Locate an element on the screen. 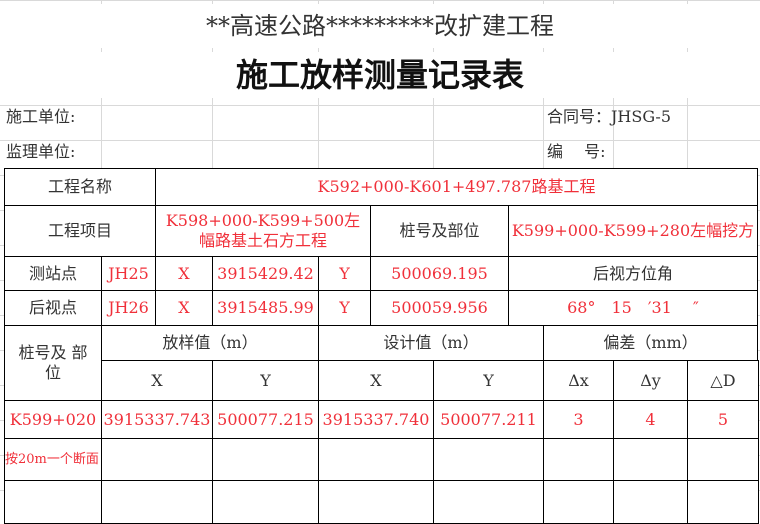 The image size is (760, 524). backsight-x: 3915485.99 is located at coordinates (265, 308).